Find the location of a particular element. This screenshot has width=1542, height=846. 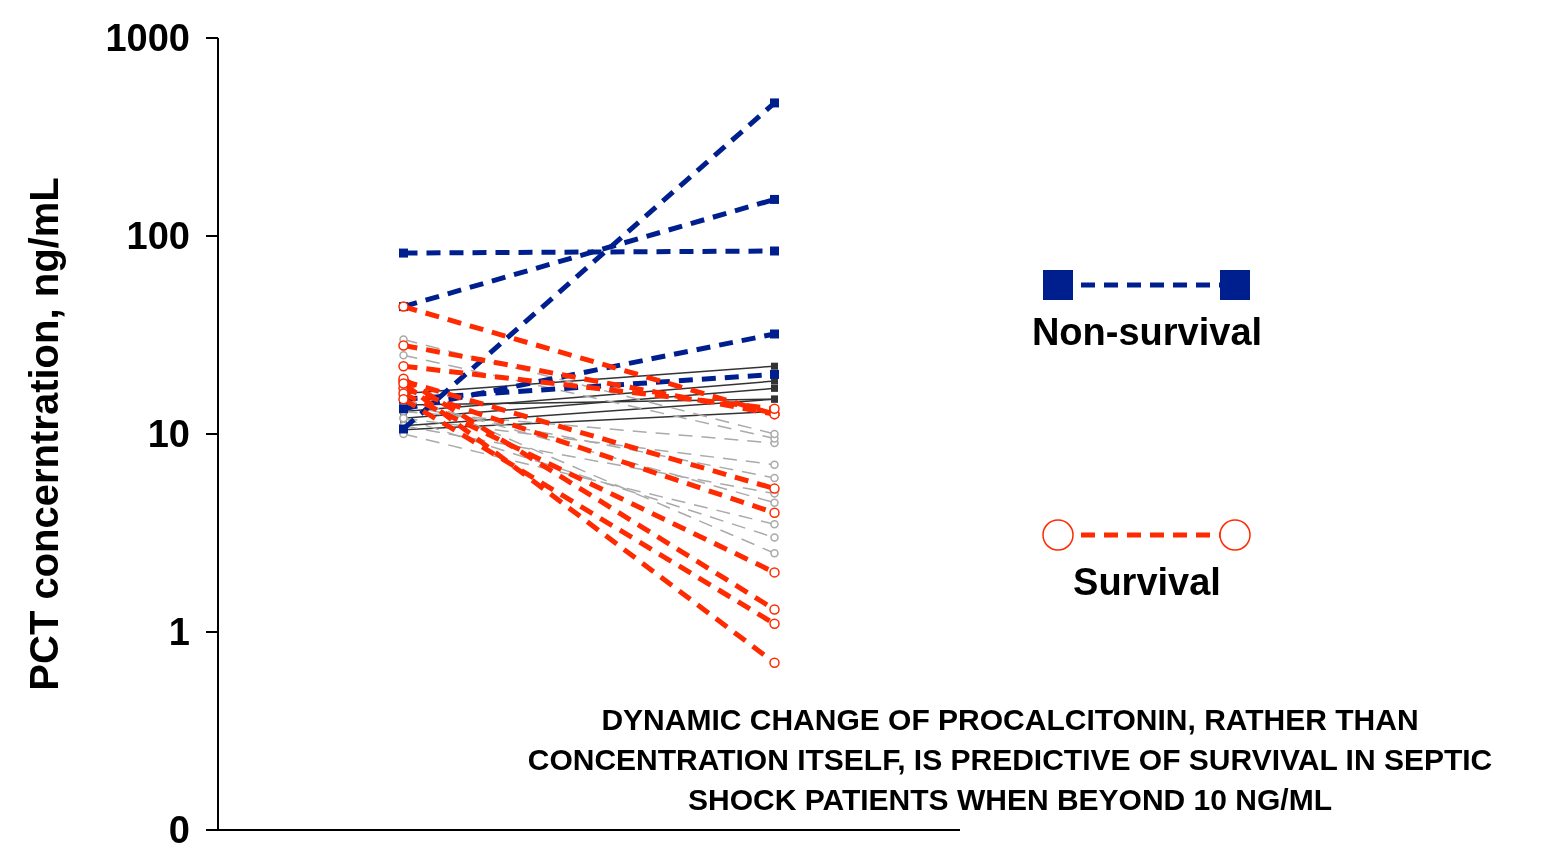

y-tick-label: 1000 is located at coordinates (147, 38).